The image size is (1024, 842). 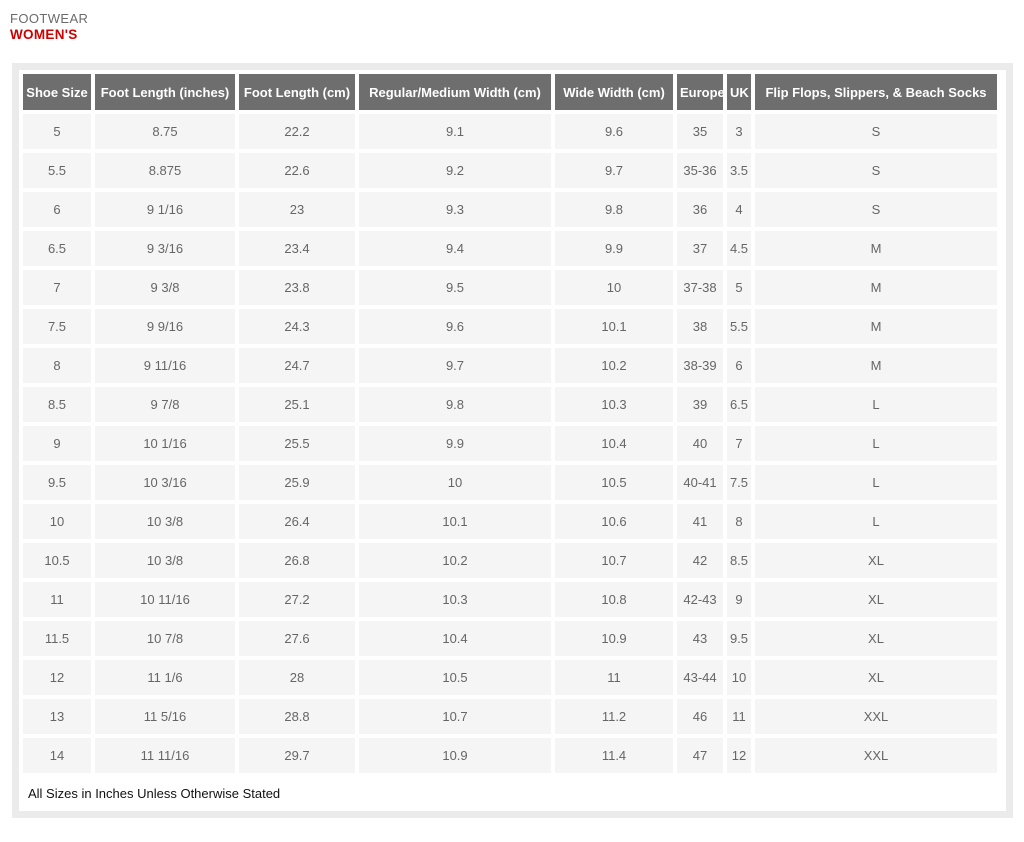 What do you see at coordinates (57, 365) in the screenshot?
I see `table-cell: 8` at bounding box center [57, 365].